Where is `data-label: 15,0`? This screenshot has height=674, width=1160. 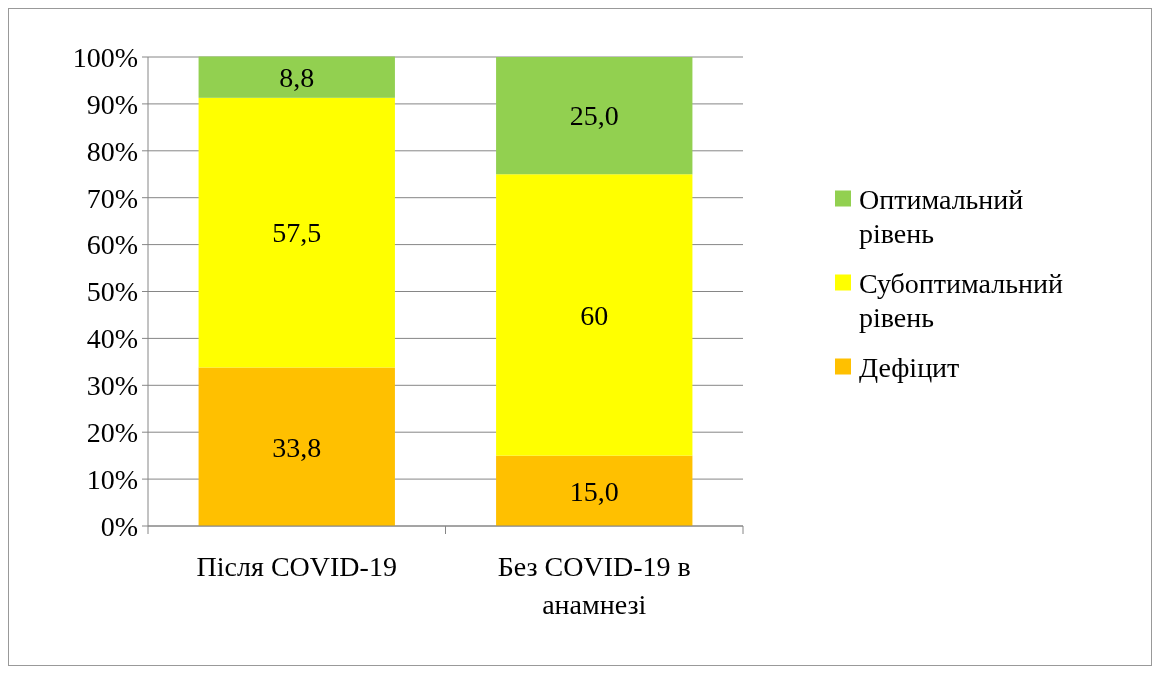 data-label: 15,0 is located at coordinates (594, 491).